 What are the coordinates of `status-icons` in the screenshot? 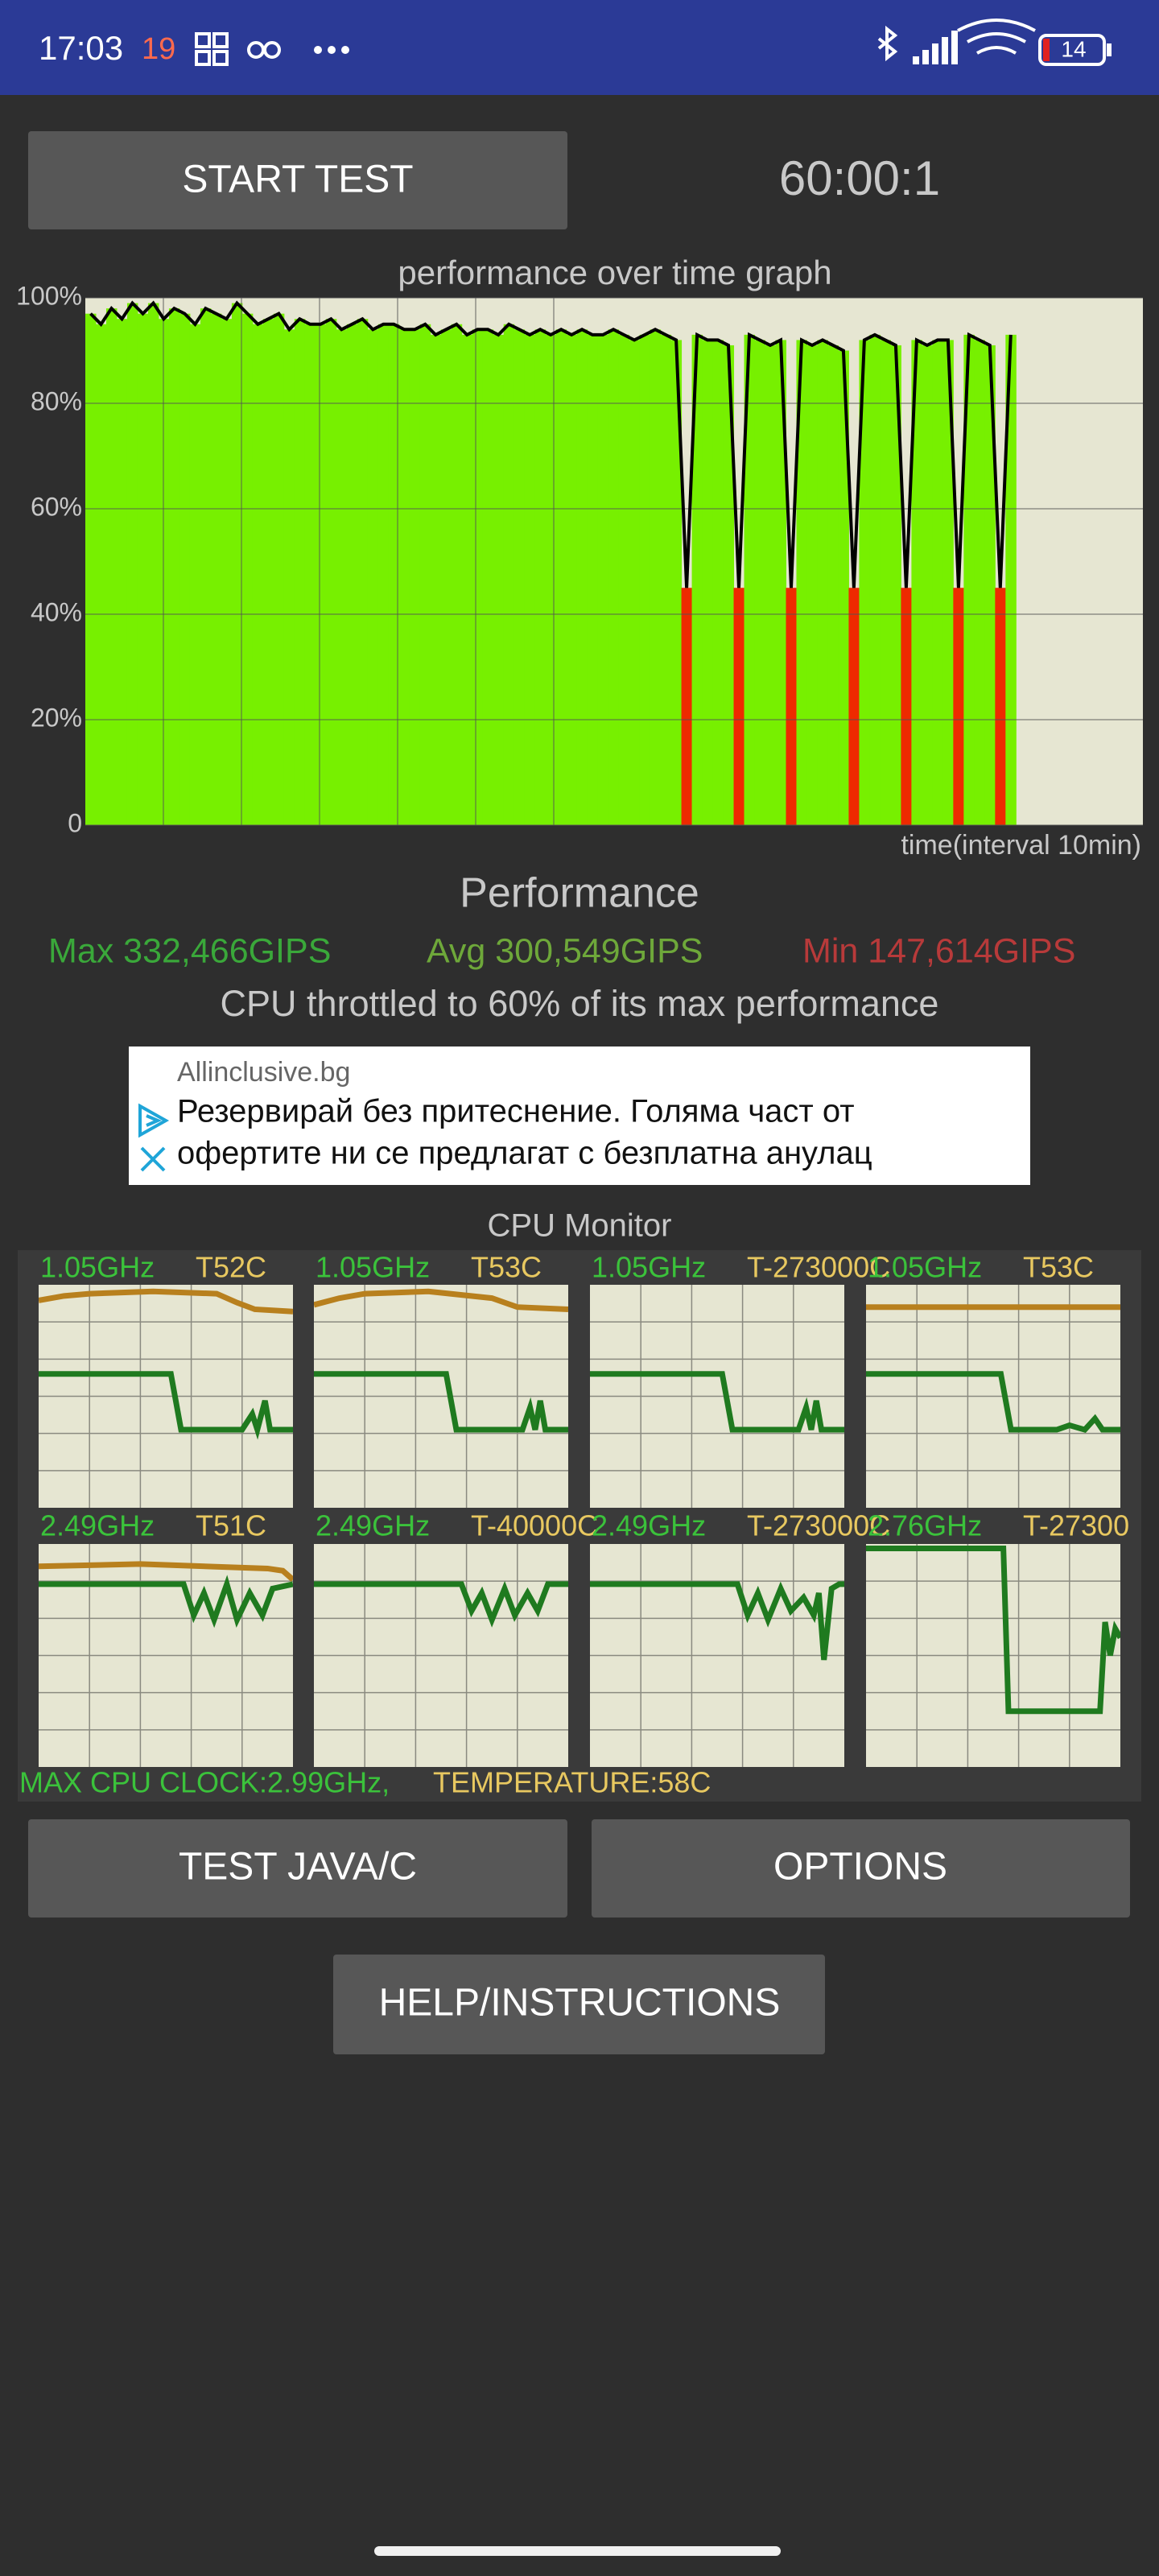 It's located at (650, 42).